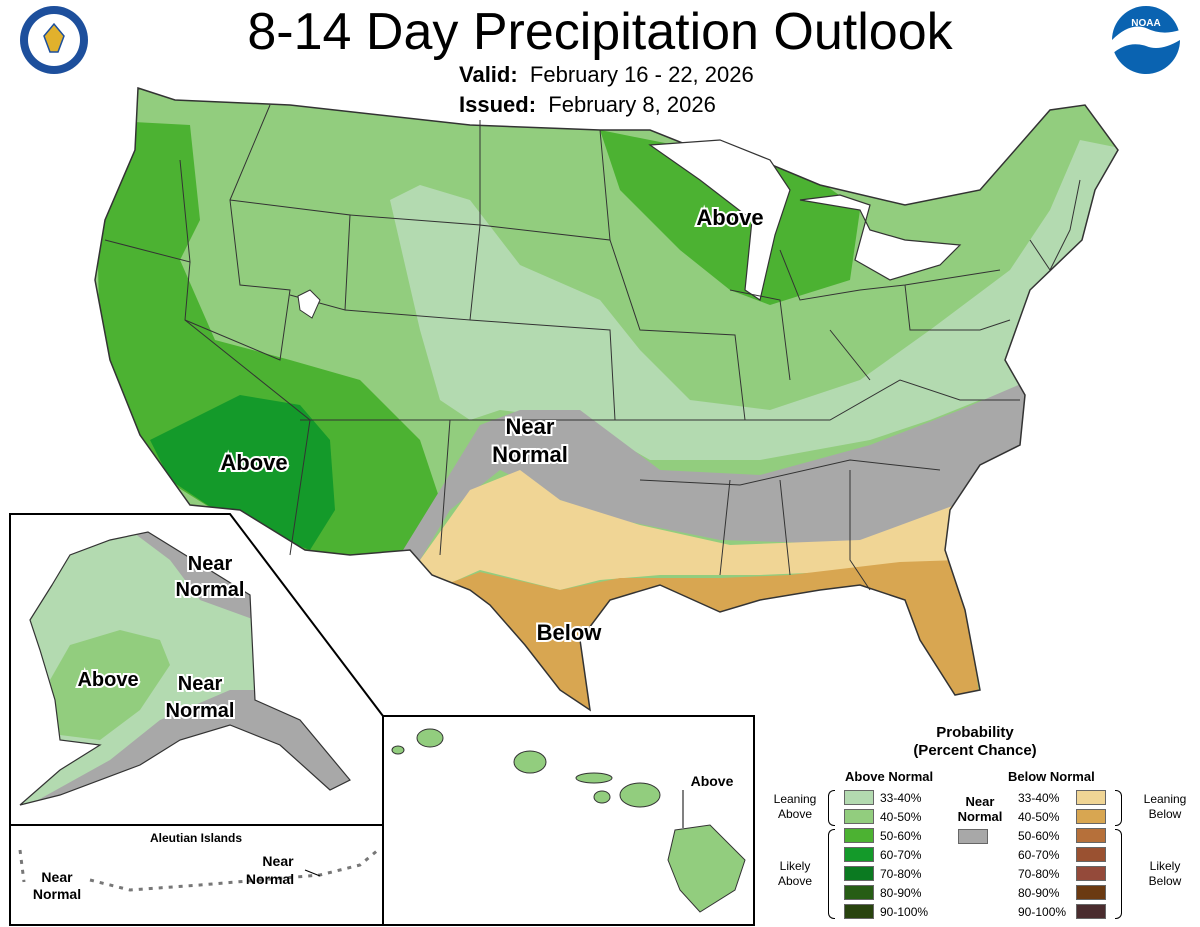 The width and height of the screenshot is (1200, 927). I want to click on above-normal-header: Above Normal, so click(889, 776).